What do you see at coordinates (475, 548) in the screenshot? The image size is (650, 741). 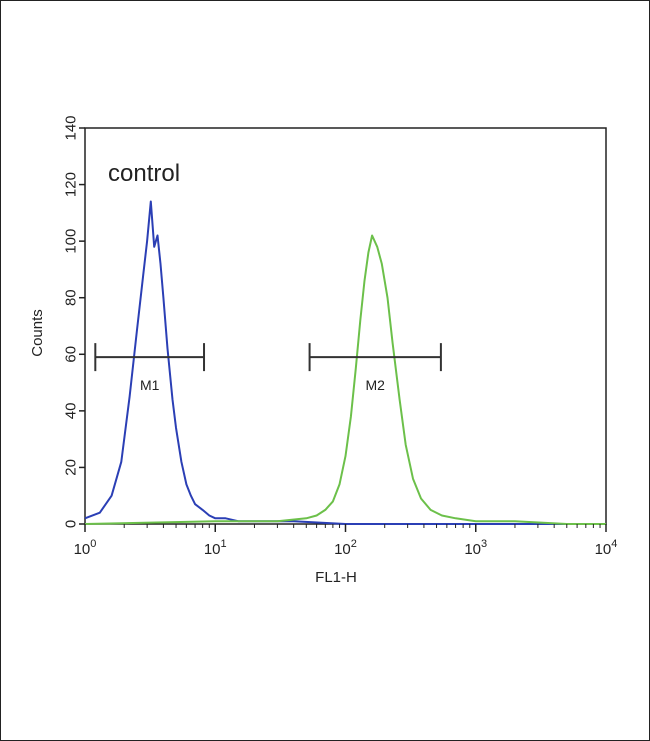 I see `x-tick-label: 10³` at bounding box center [475, 548].